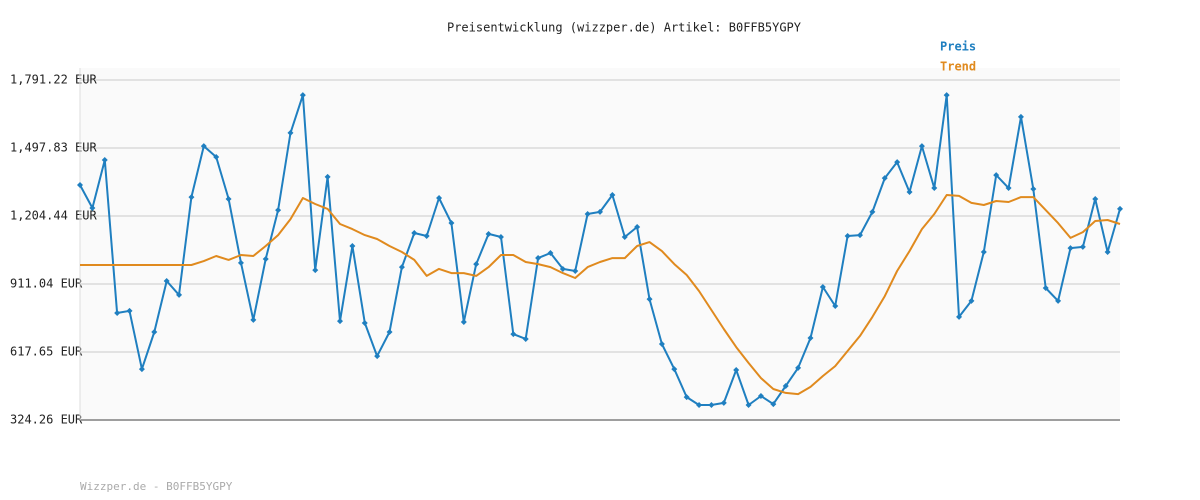 The image size is (1200, 500). I want to click on y-tick-label: 911.04 EUR, so click(46, 284).